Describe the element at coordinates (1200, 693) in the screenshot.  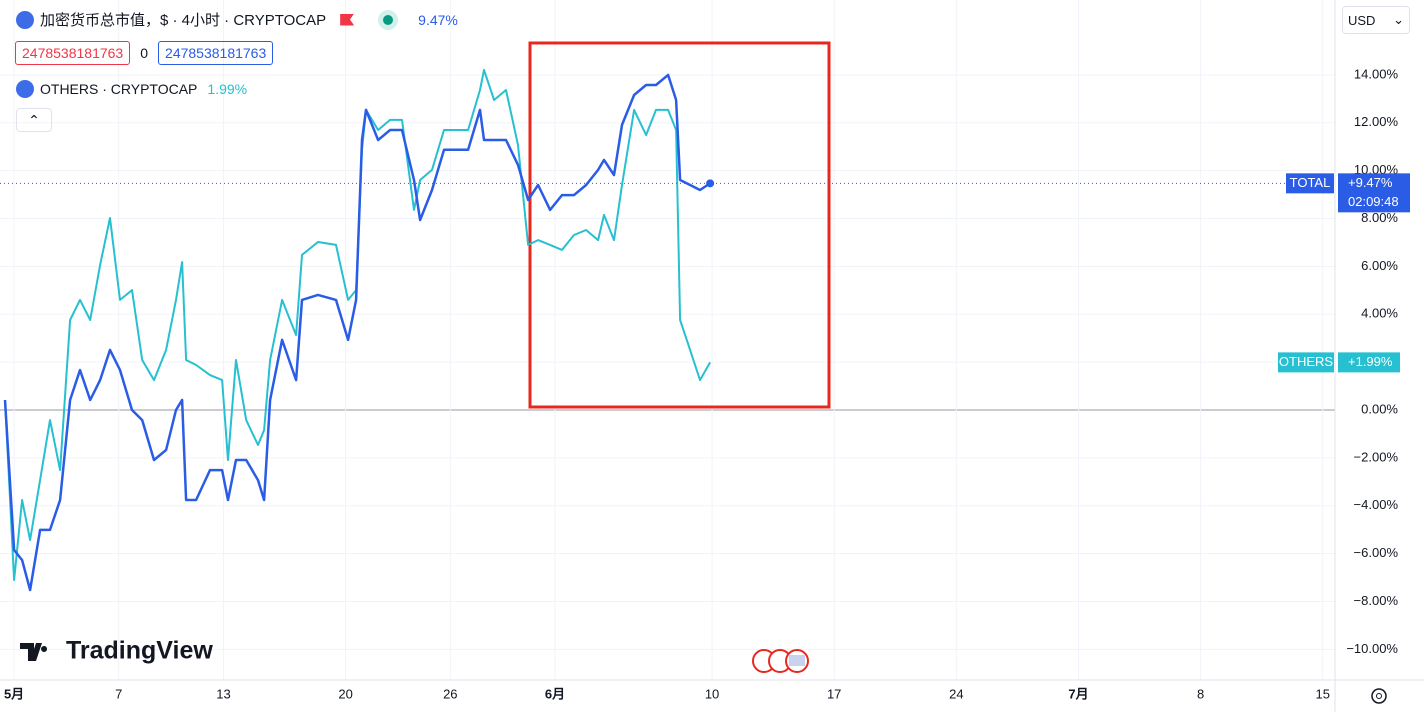
I see `x-tick-label: 8` at that location.